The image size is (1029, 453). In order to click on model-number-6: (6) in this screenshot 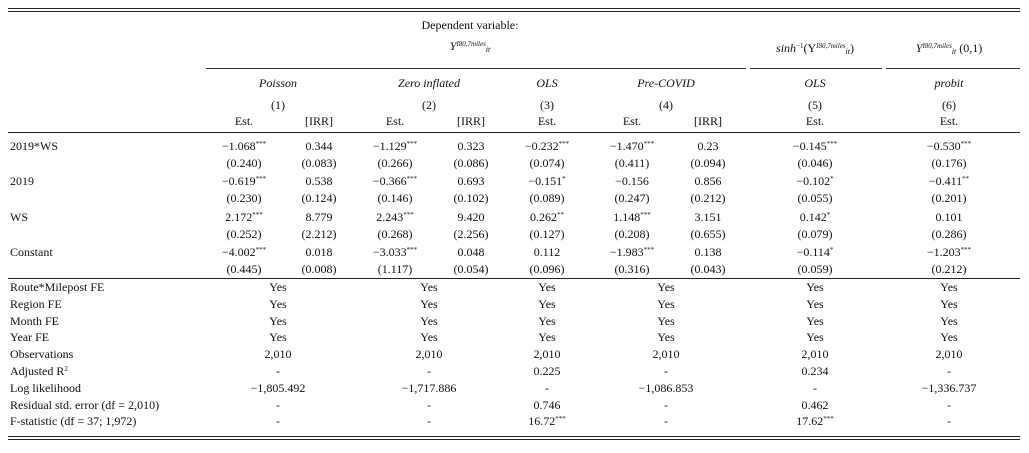, I will do `click(949, 105)`.